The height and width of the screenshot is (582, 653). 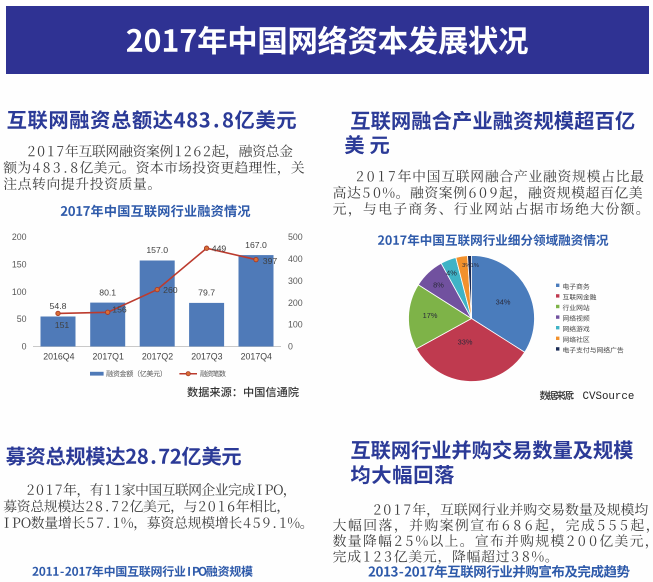 I want to click on svg-text: 150, so click(x=19, y=265).